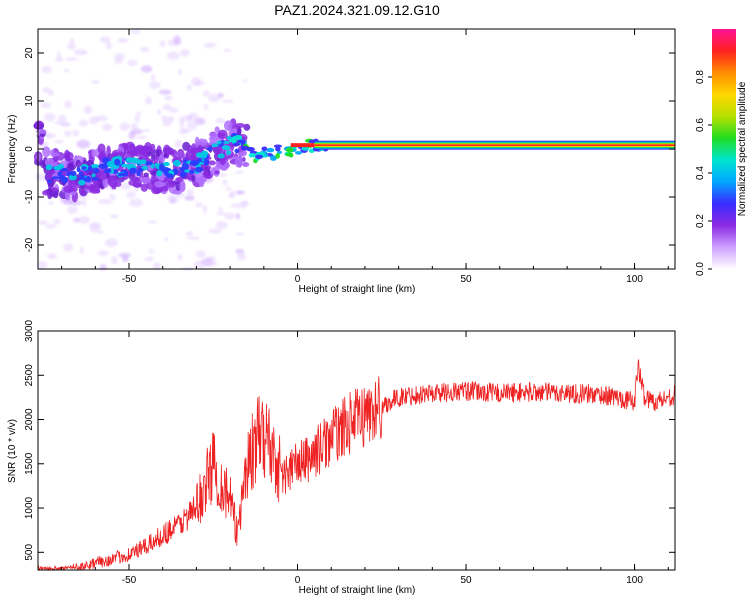 The image size is (750, 605). Describe the element at coordinates (700, 77) in the screenshot. I see `colorbar-tick-label: 0.8` at that location.